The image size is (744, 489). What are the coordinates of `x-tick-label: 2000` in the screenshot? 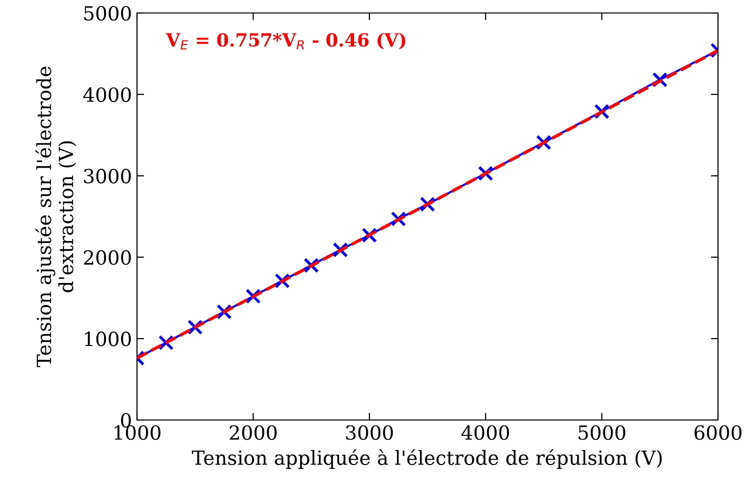 It's located at (253, 432).